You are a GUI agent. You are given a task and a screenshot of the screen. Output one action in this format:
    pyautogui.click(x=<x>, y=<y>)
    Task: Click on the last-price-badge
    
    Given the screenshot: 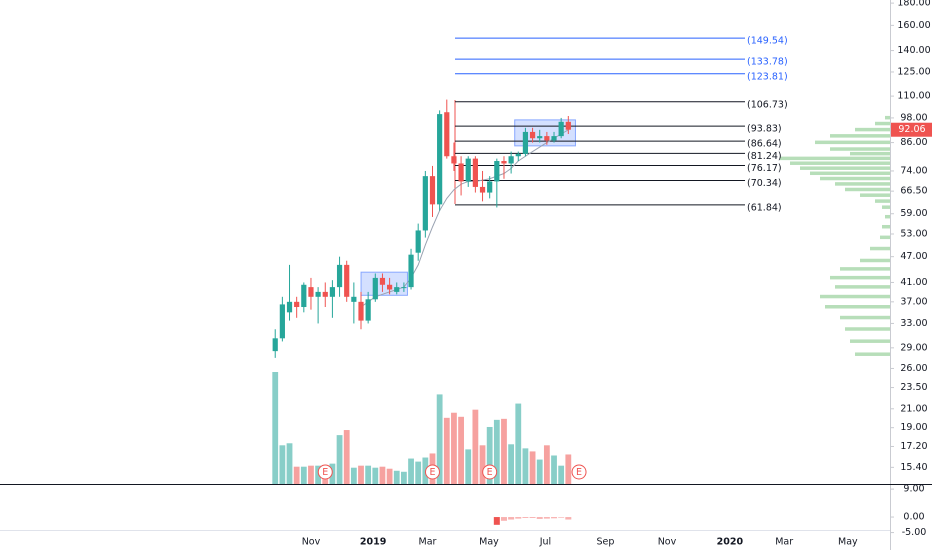 What is the action you would take?
    pyautogui.click(x=911, y=129)
    